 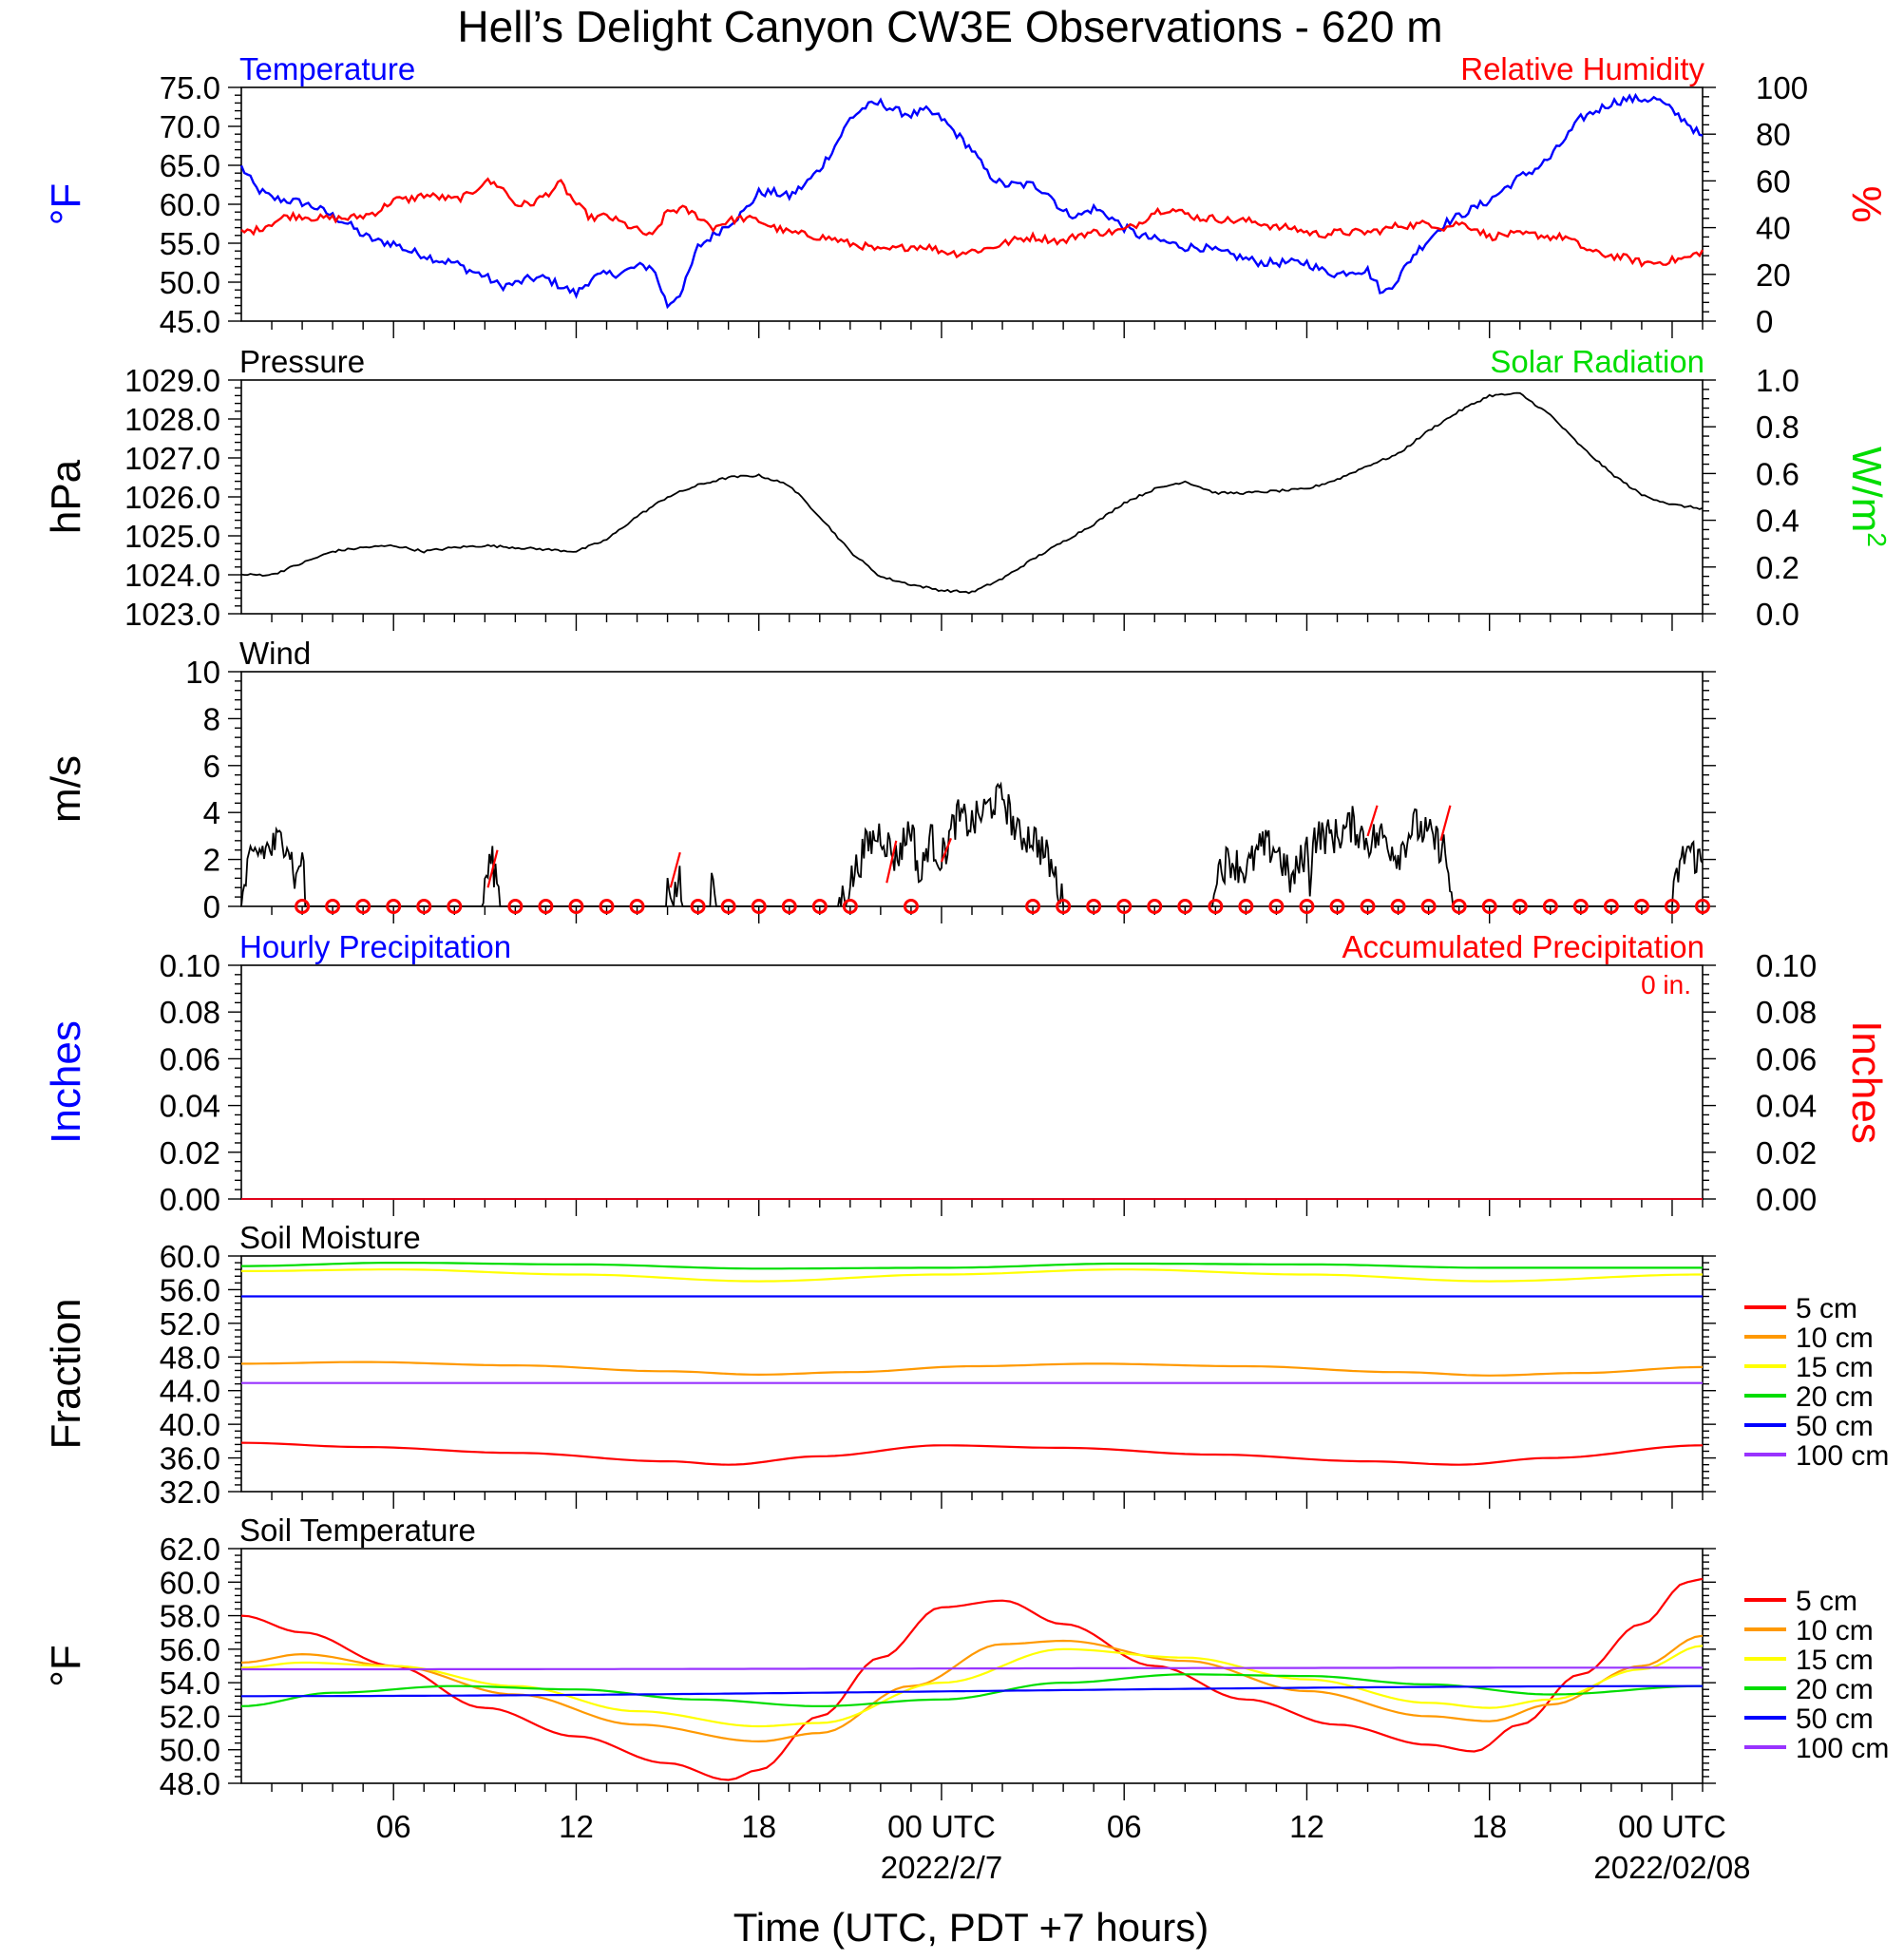 What do you see at coordinates (971, 1927) in the screenshot?
I see `x-axis-title: Time (UTC, PDT +7 hours)` at bounding box center [971, 1927].